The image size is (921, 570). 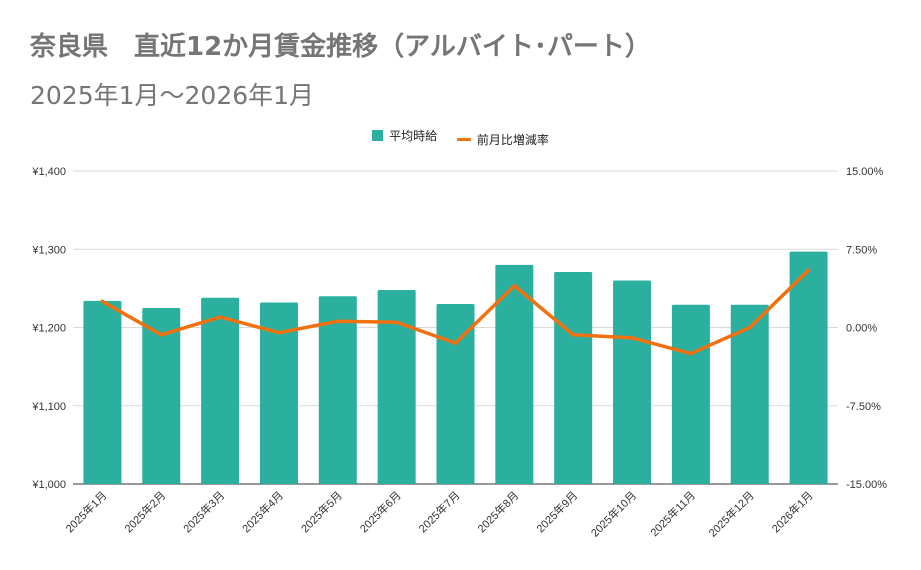 What do you see at coordinates (203, 511) in the screenshot?
I see `x-tick-label: 2025年3月` at bounding box center [203, 511].